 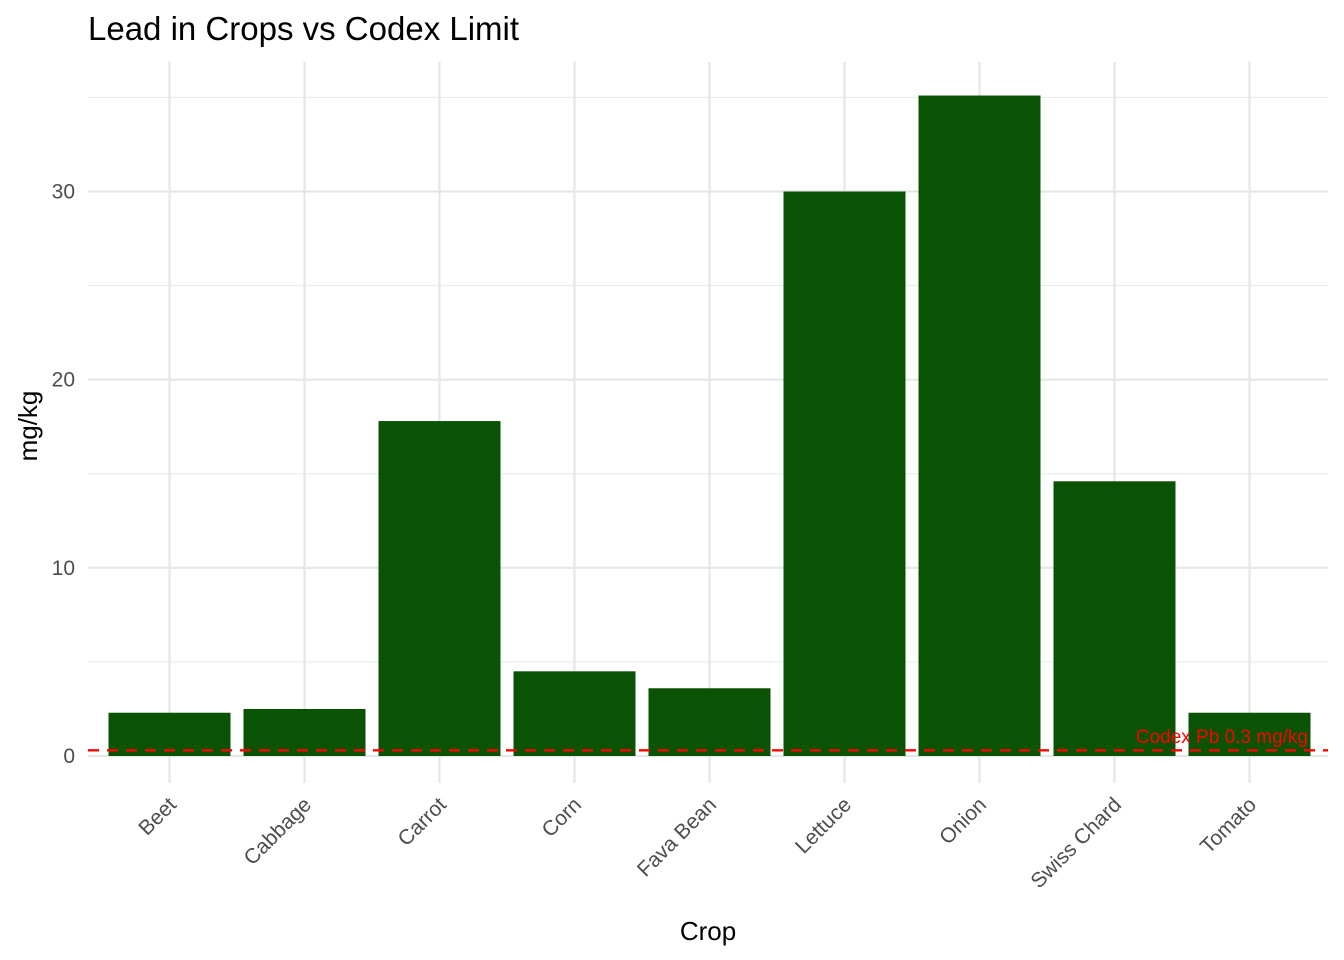 I want to click on bar-beet, so click(x=169, y=734).